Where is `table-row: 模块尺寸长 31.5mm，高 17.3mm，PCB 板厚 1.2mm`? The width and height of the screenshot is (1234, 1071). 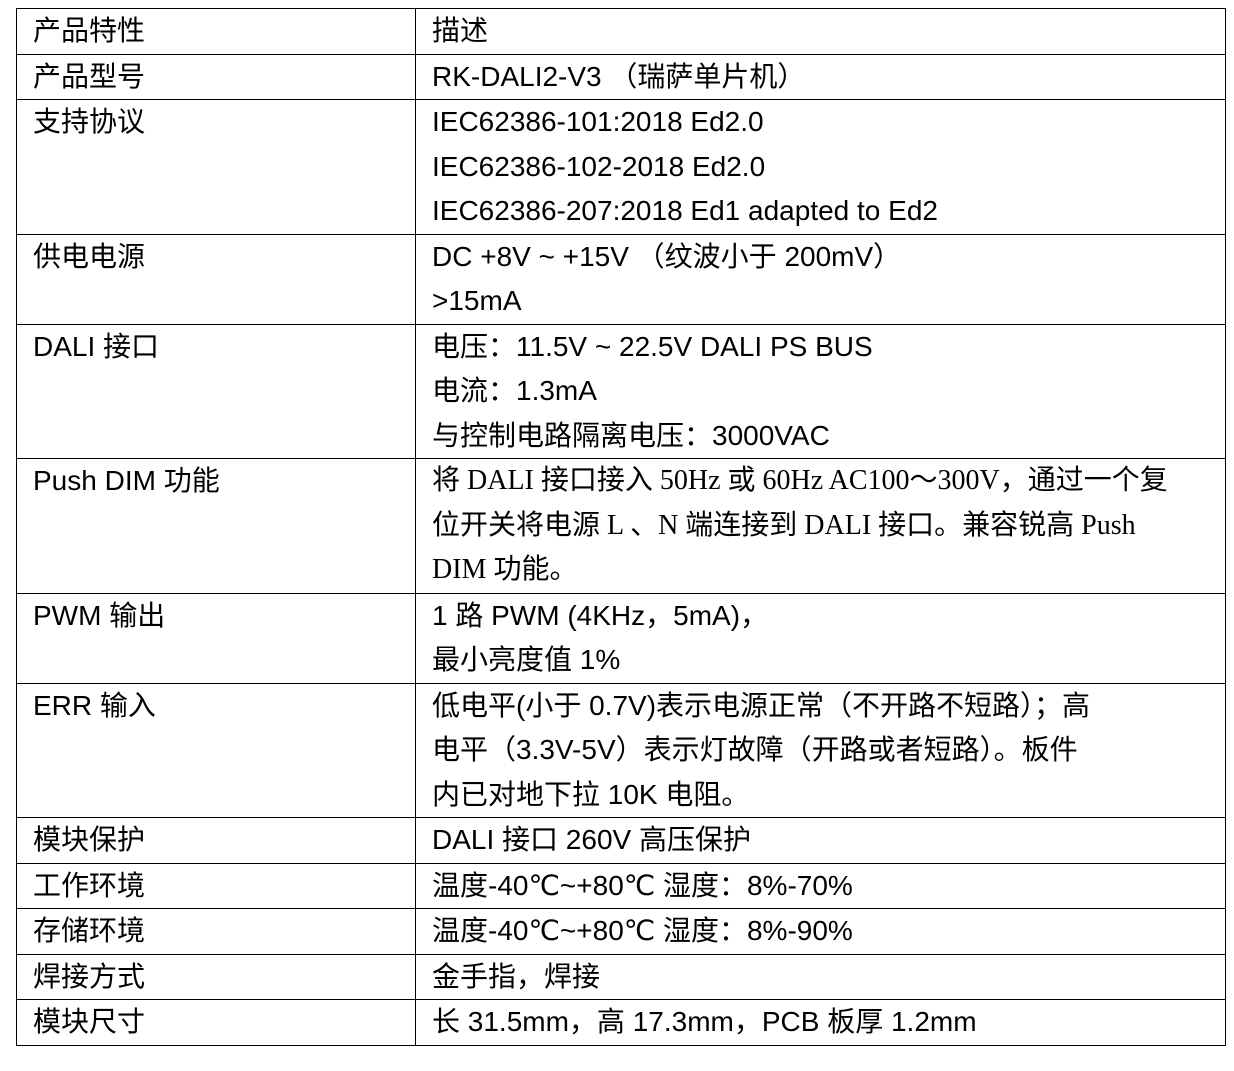
table-row: 模块尺寸长 31.5mm，高 17.3mm，PCB 板厚 1.2mm is located at coordinates (621, 1022).